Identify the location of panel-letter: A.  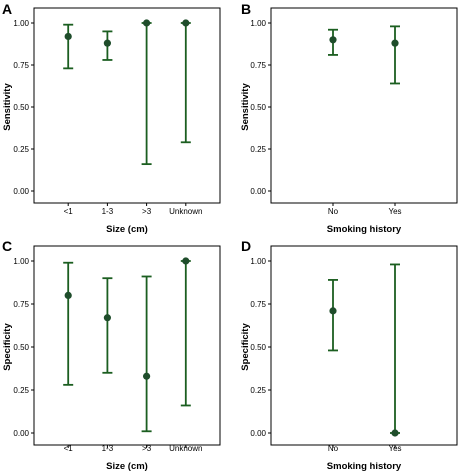
(7, 9).